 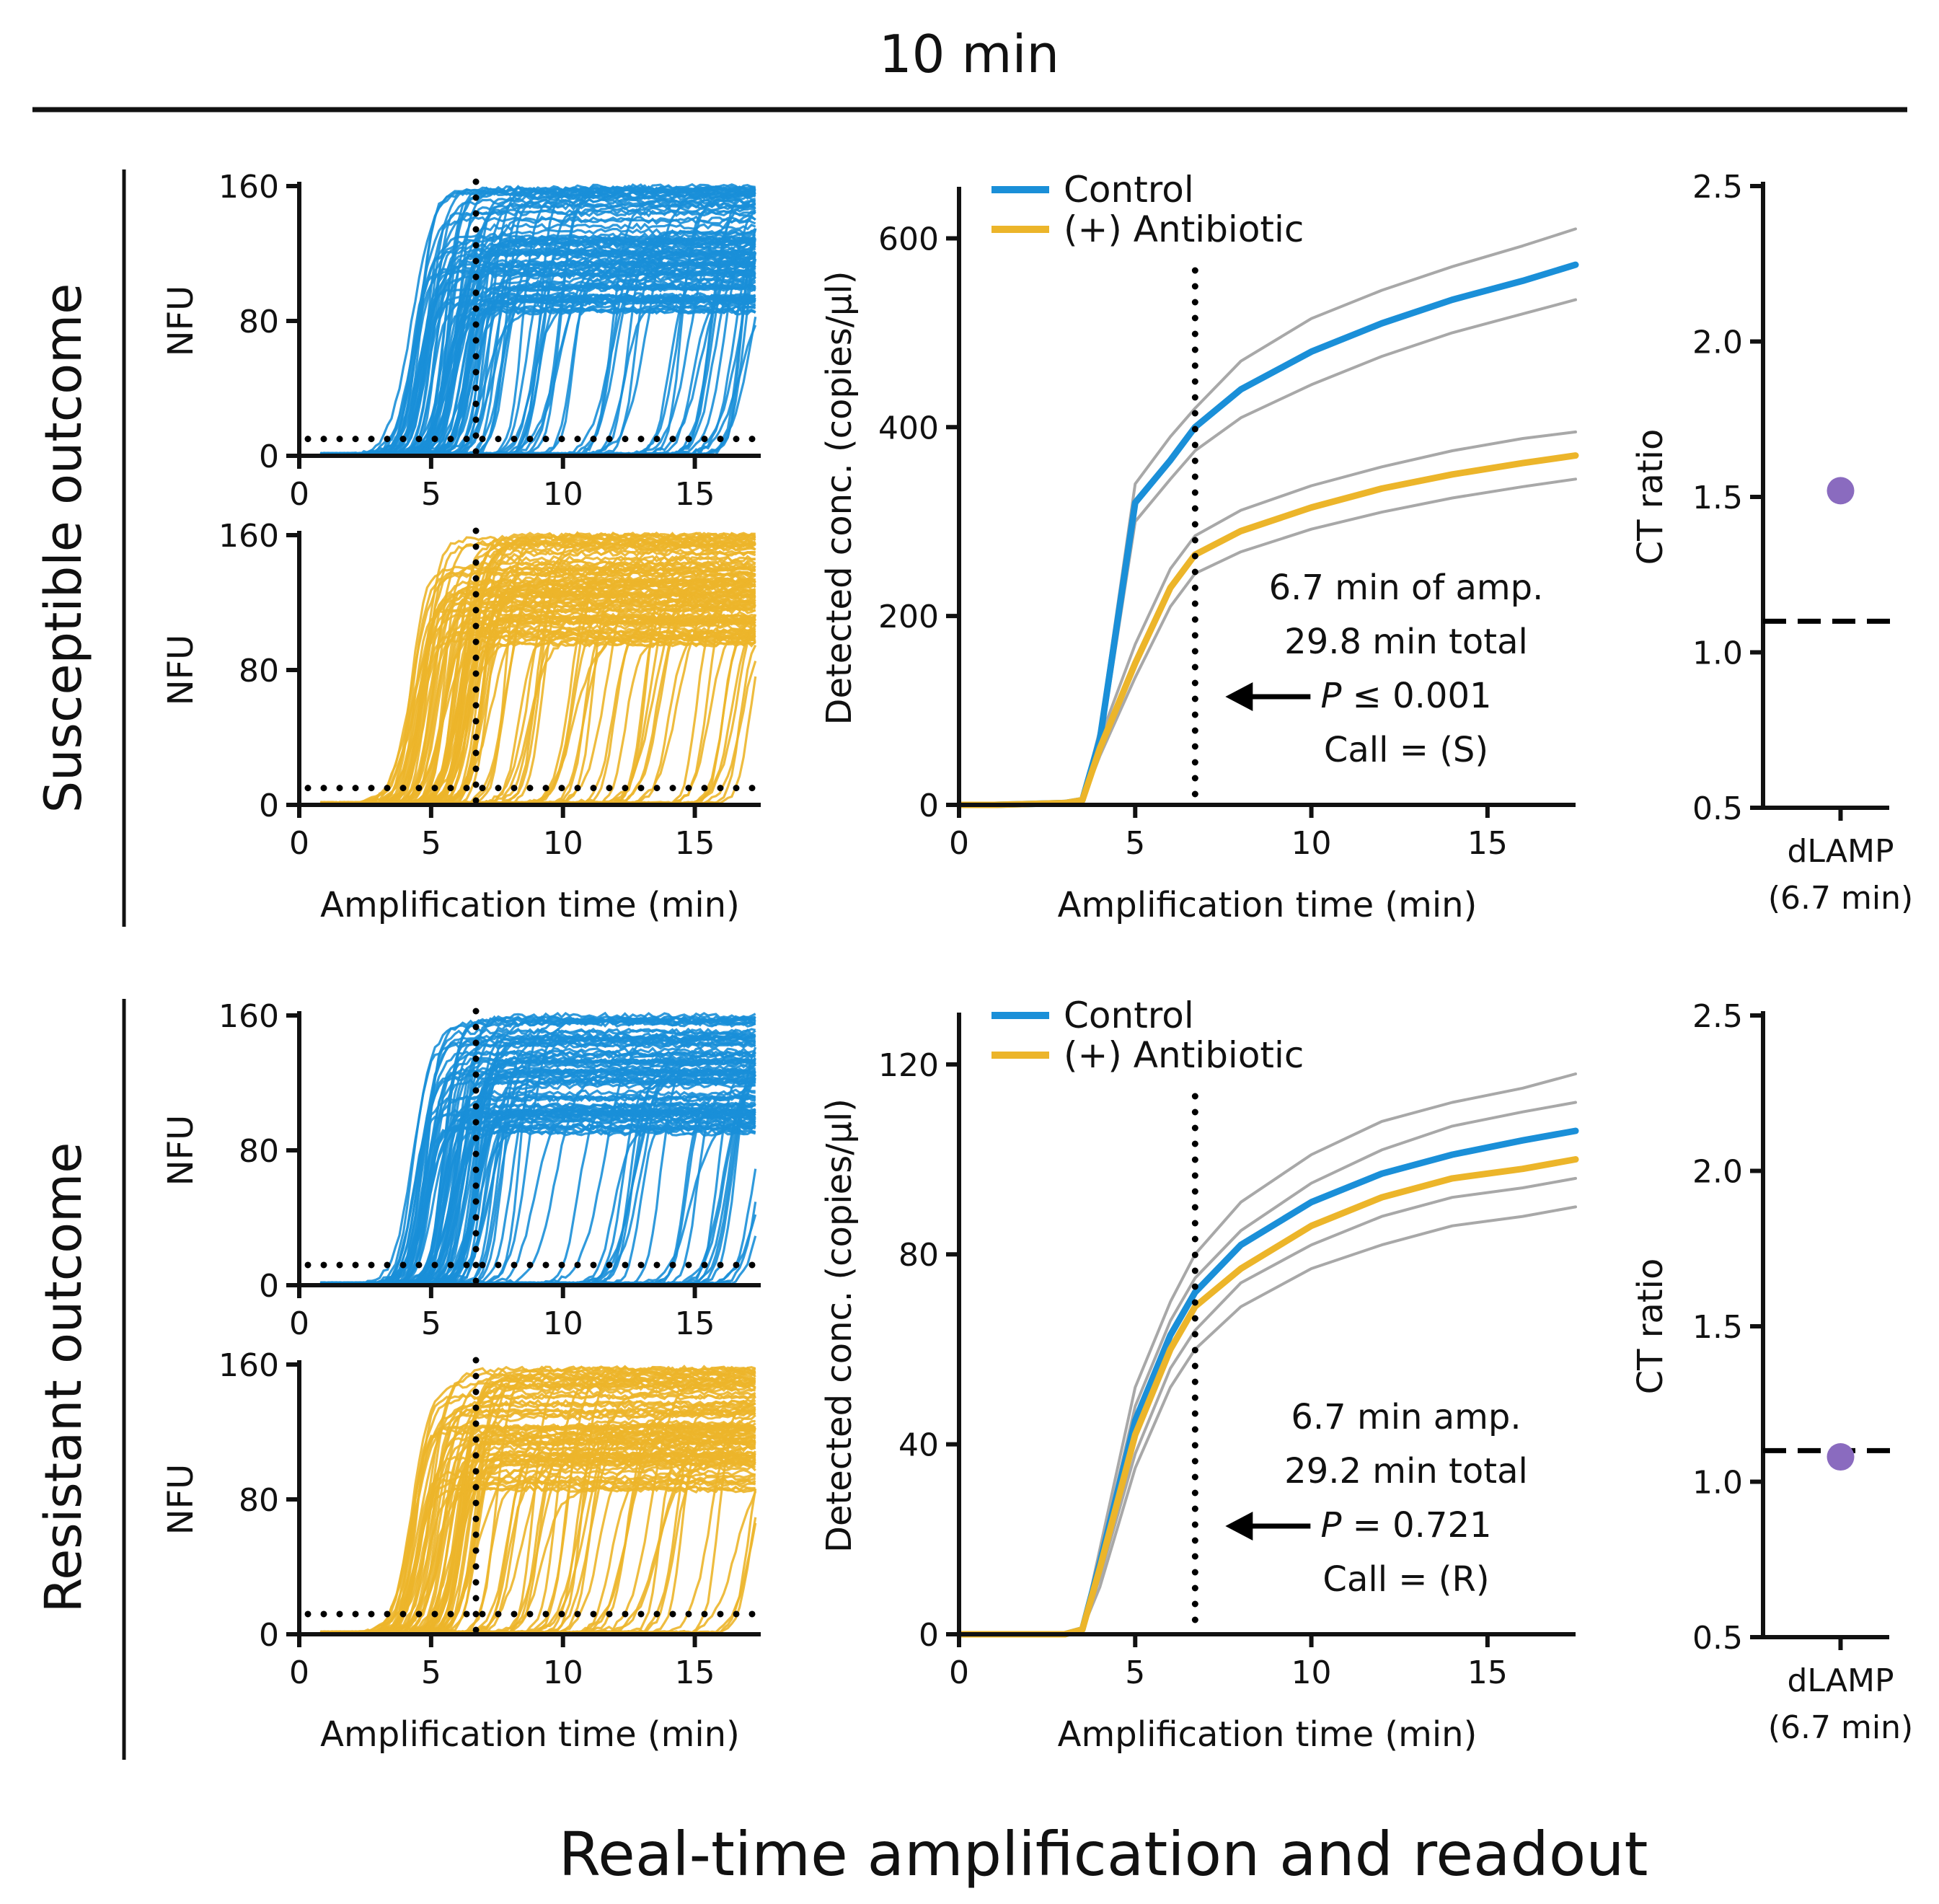 I want to click on resistant-ct-ratio-panel: 0.5 1.0 1.5 2.0 2.5 dLAMP (6.7 min) CT ratio, so click(x=1771, y=1372).